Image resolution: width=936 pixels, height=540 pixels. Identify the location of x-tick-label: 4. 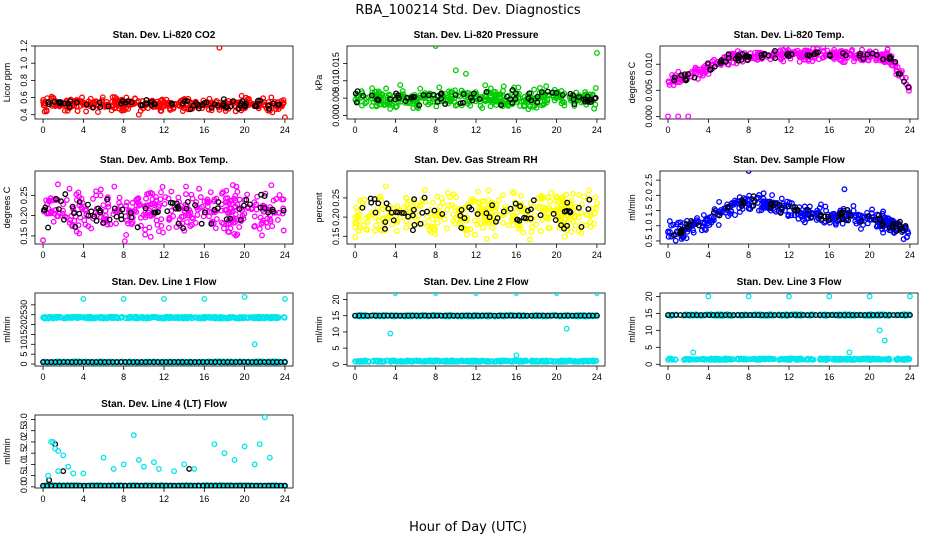
(708, 255).